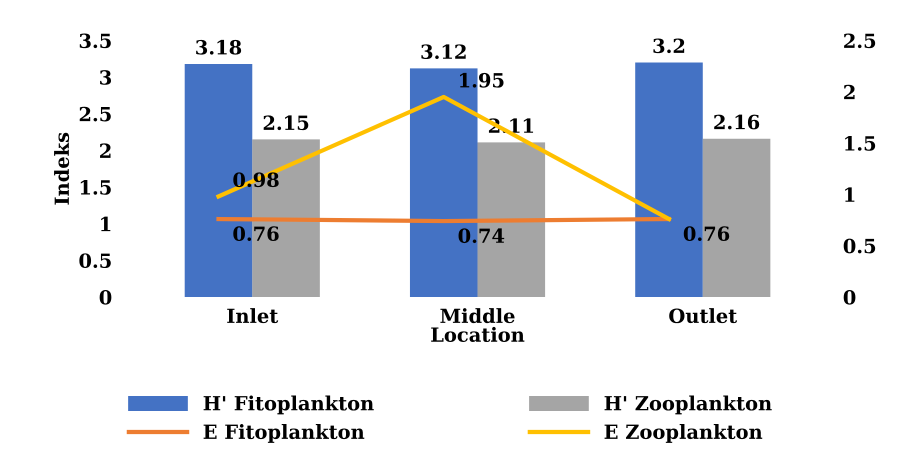 Image resolution: width=901 pixels, height=450 pixels. Describe the element at coordinates (219, 47) in the screenshot. I see `data-label: 3.18` at that location.